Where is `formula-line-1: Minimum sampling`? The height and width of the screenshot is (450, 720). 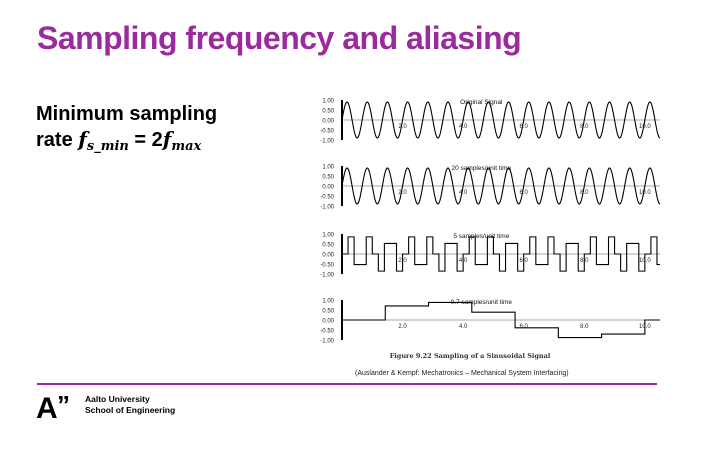 formula-line-1: Minimum sampling is located at coordinates (127, 114).